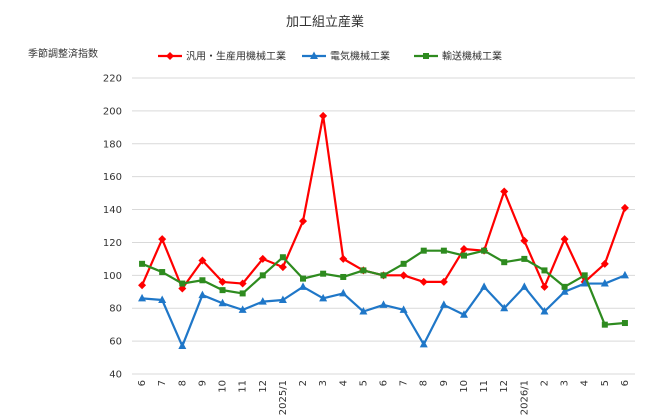  I want to click on x-tick-label: 4, so click(343, 383).